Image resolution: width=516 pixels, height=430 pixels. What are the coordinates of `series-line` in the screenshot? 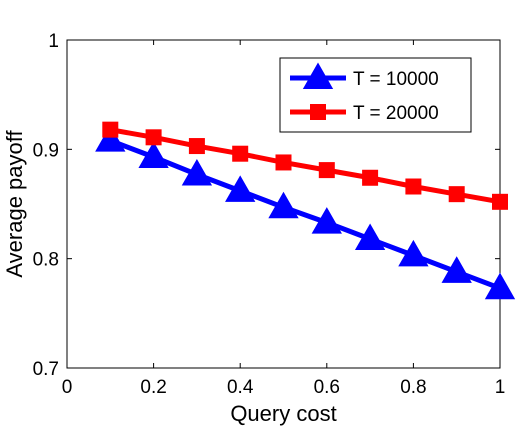 It's located at (305, 166).